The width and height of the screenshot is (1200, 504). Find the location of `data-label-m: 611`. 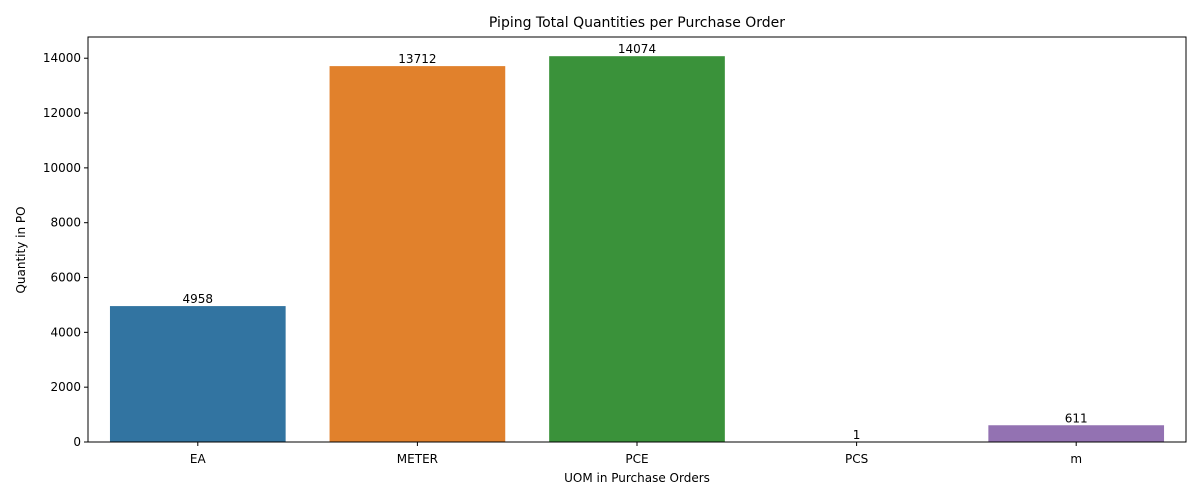

data-label-m: 611 is located at coordinates (1076, 418).